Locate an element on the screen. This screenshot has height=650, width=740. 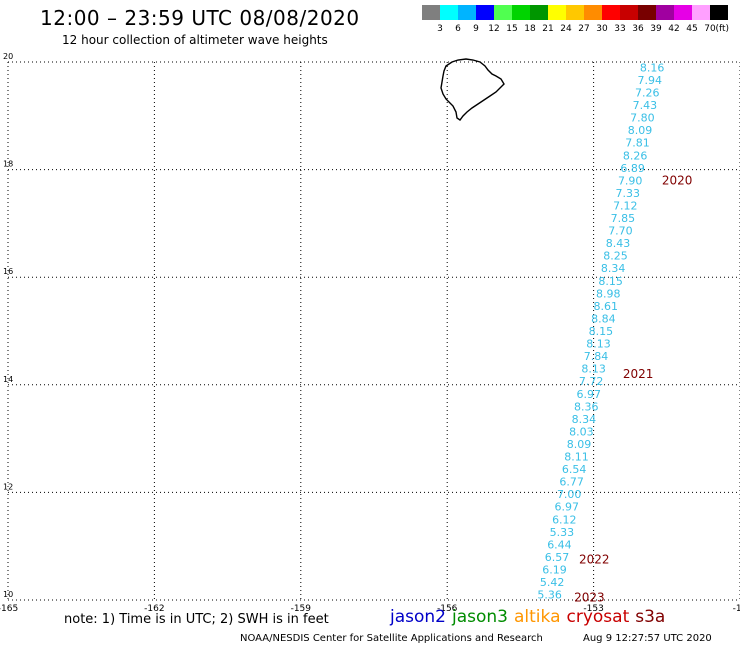
wave-height-value: 7.84 is located at coordinates (596, 356).